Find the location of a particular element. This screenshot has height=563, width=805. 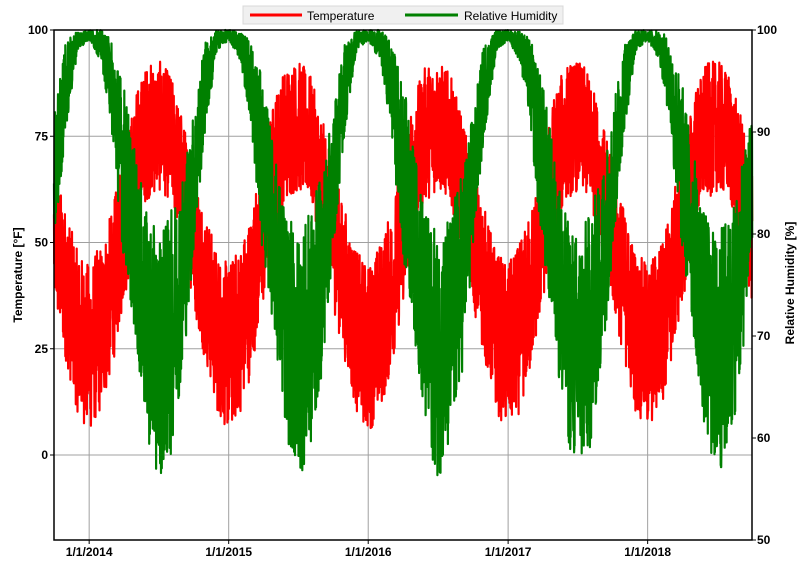

y-left-tick-label-100: 100 is located at coordinates (38, 30).